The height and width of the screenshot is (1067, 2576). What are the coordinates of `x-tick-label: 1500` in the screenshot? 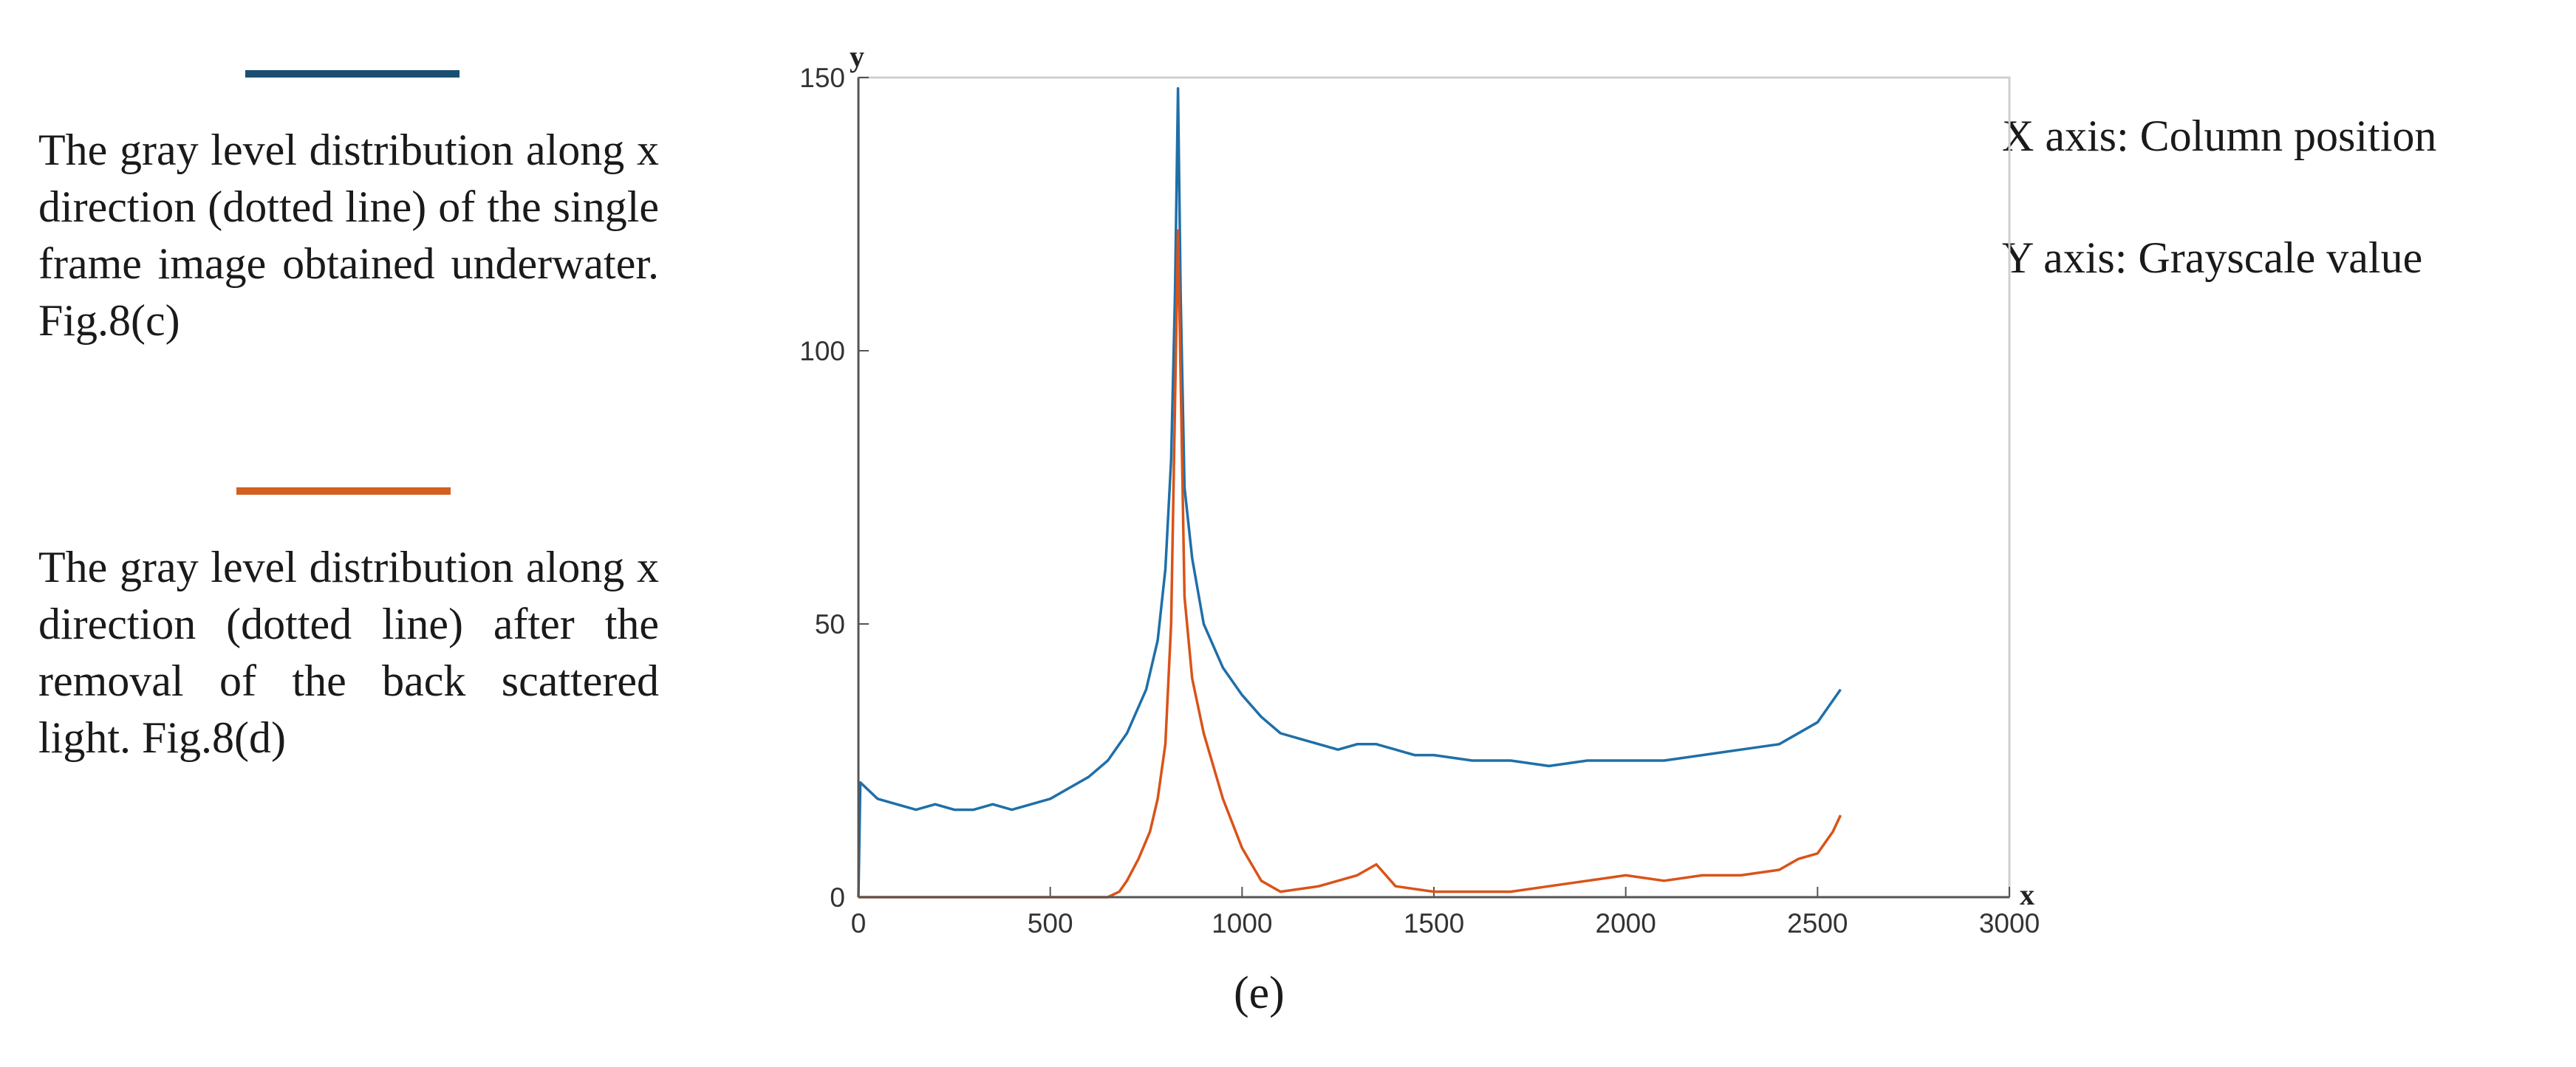 It's located at (1434, 923).